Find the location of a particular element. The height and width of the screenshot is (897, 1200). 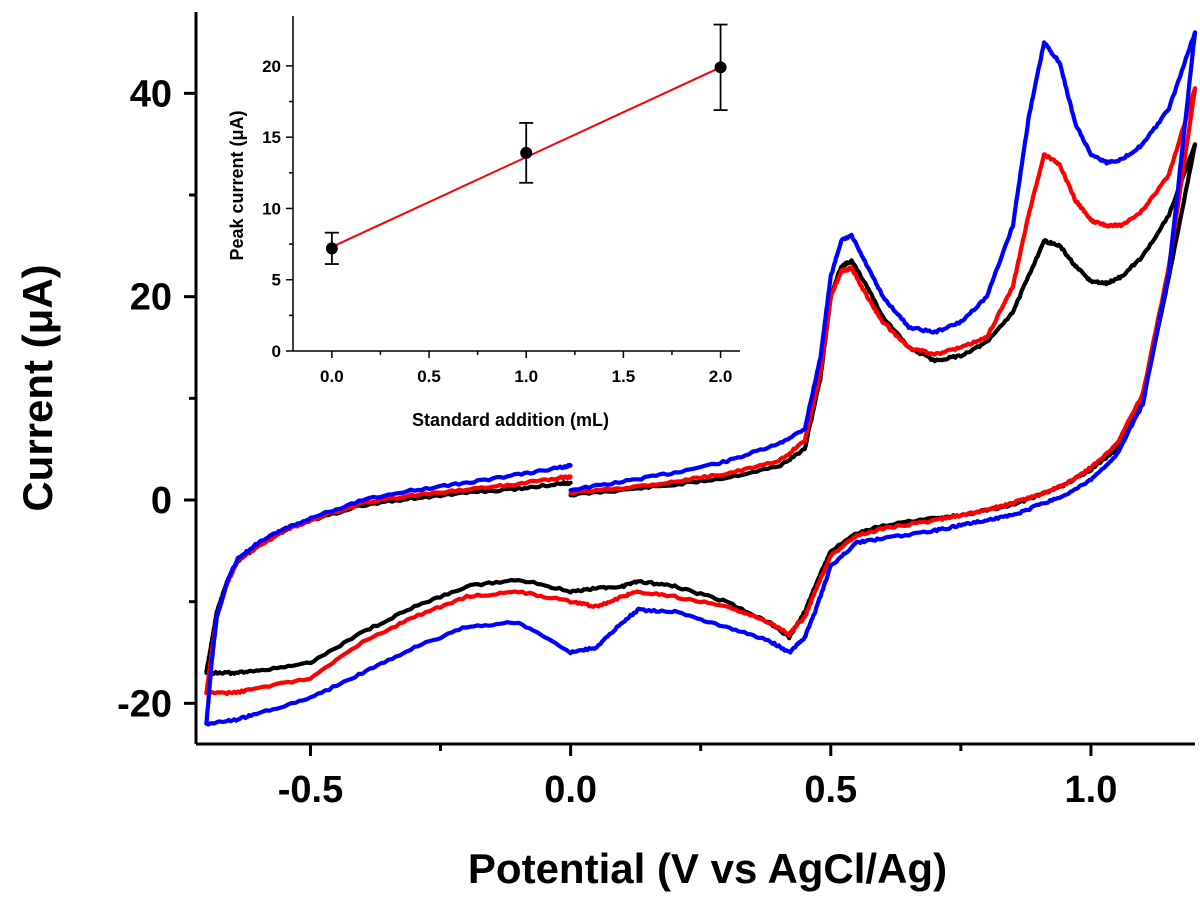

x-tick-label: 1.0 is located at coordinates (1091, 790).